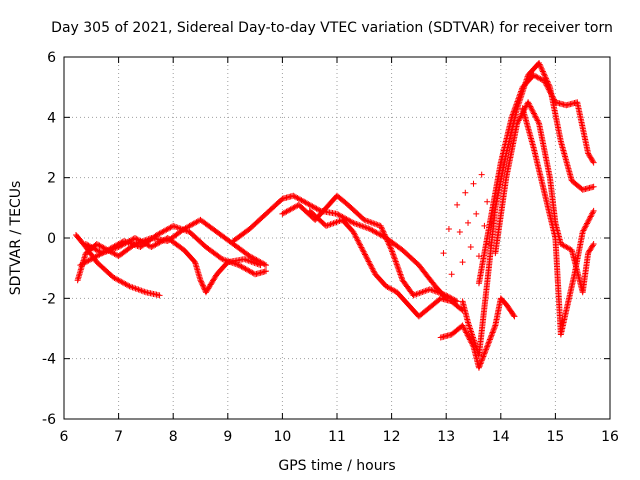  Describe the element at coordinates (446, 437) in the screenshot. I see `x-tick-label: 13` at that location.